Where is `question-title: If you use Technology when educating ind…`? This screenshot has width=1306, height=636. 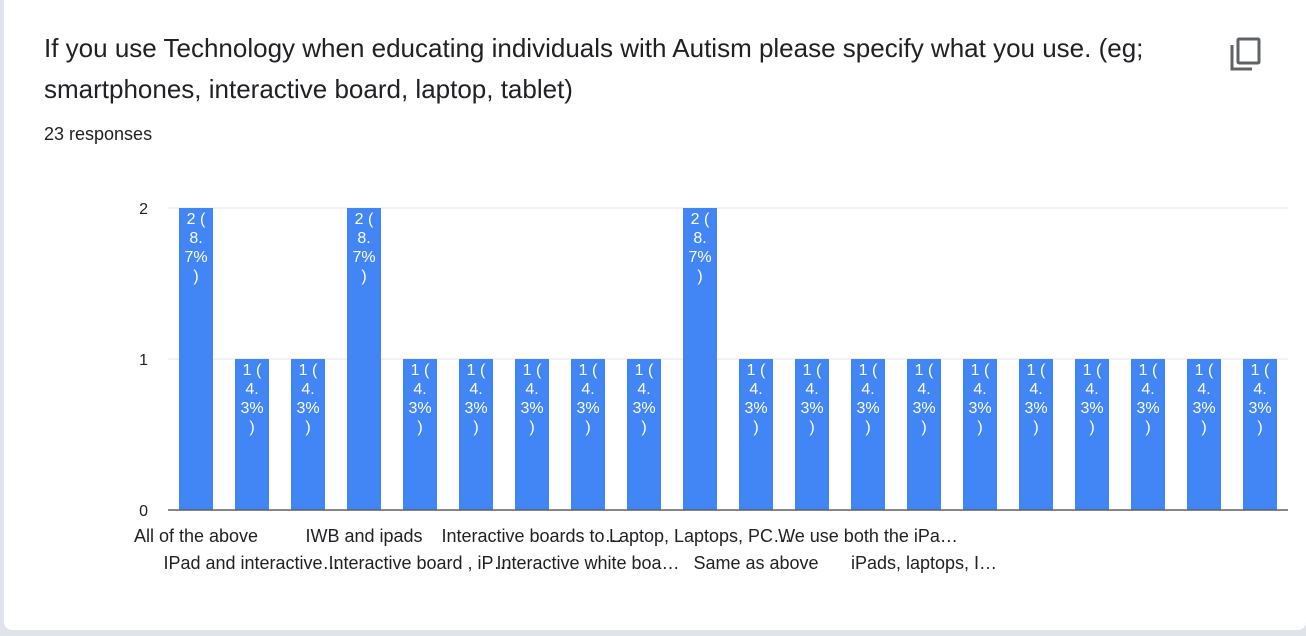 question-title: If you use Technology when educating ind… is located at coordinates (594, 68).